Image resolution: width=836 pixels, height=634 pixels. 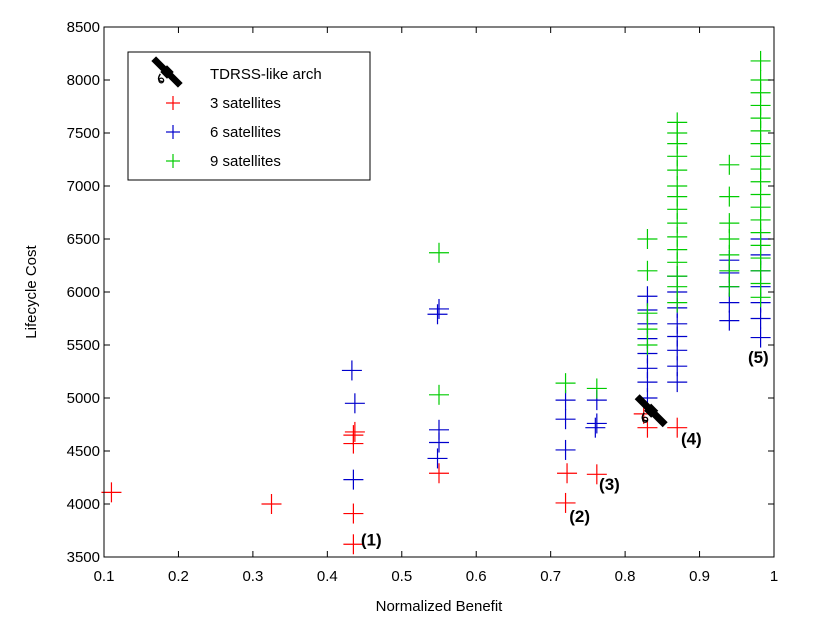 What do you see at coordinates (609, 484) in the screenshot?
I see `annotation-label: (3)` at bounding box center [609, 484].